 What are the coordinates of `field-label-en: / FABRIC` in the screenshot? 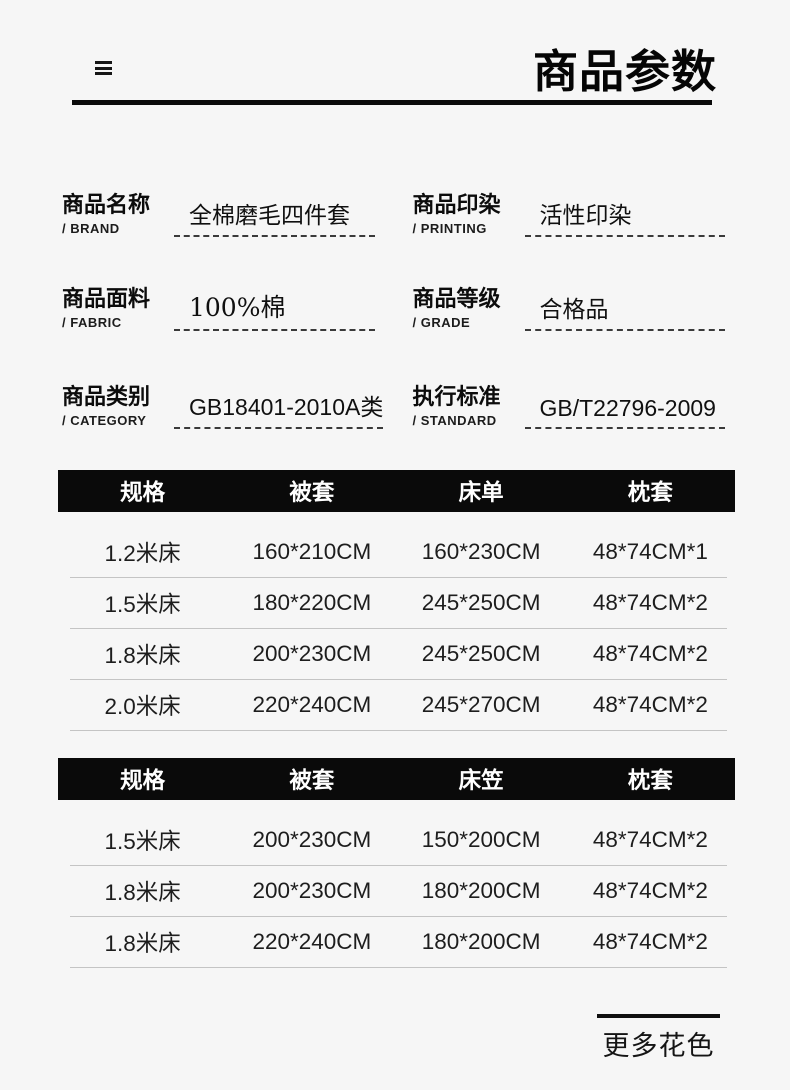 It's located at (92, 322).